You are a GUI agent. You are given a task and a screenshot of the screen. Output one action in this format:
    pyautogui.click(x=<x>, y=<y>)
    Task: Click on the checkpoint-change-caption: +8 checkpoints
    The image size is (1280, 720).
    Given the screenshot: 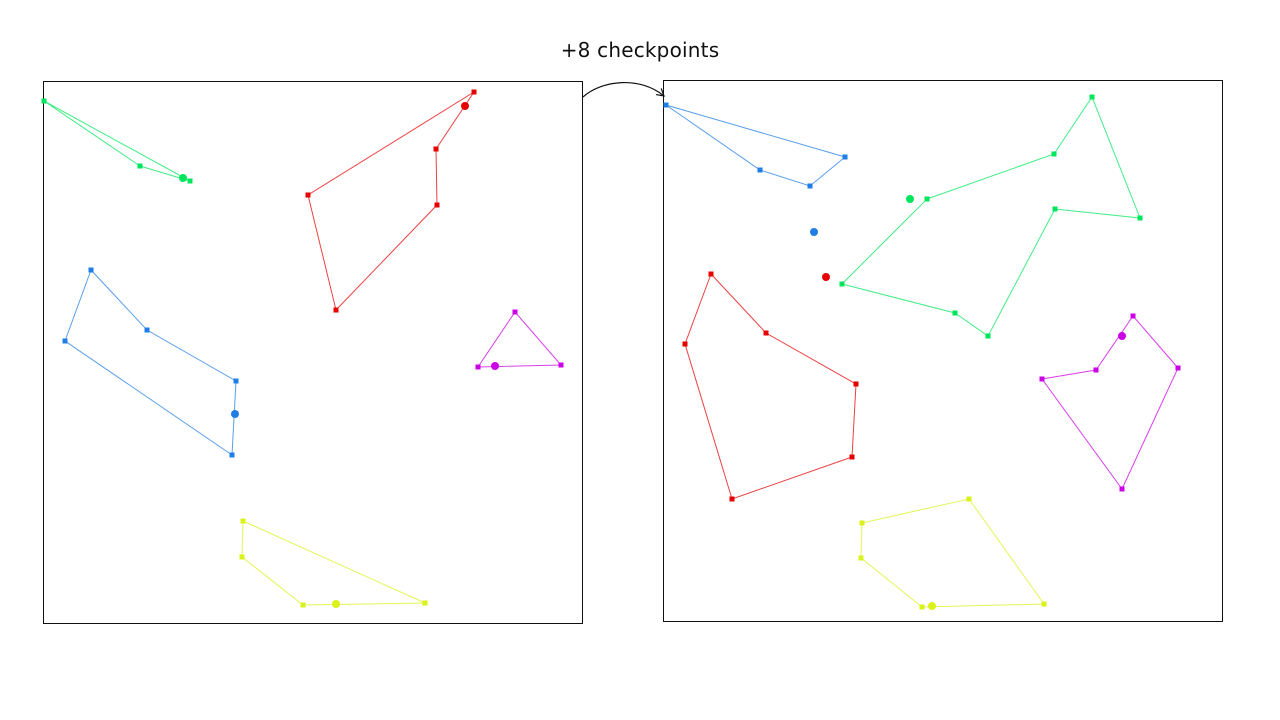 What is the action you would take?
    pyautogui.click(x=640, y=50)
    